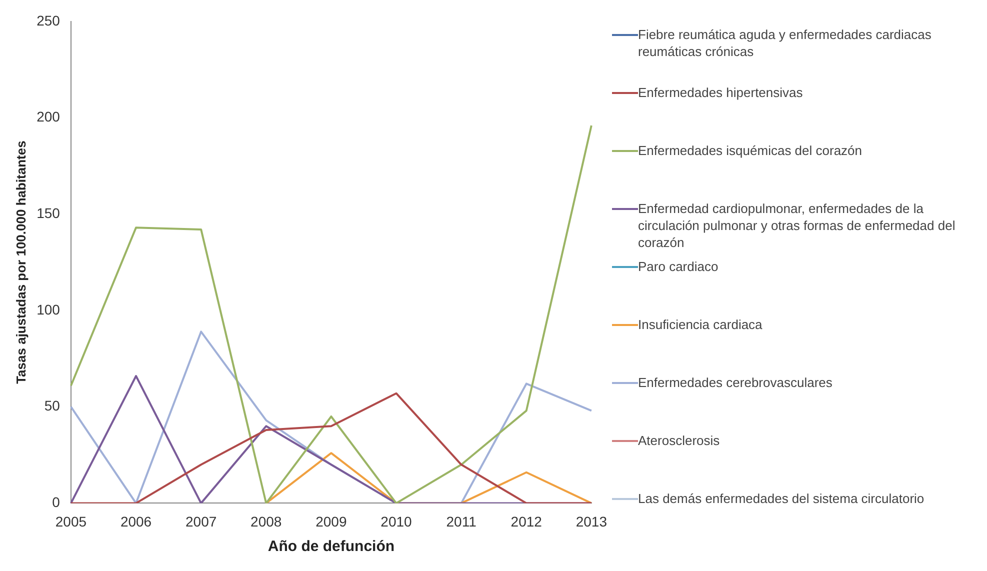 The width and height of the screenshot is (987, 571). What do you see at coordinates (396, 521) in the screenshot?
I see `x-tick-label: 2010` at bounding box center [396, 521].